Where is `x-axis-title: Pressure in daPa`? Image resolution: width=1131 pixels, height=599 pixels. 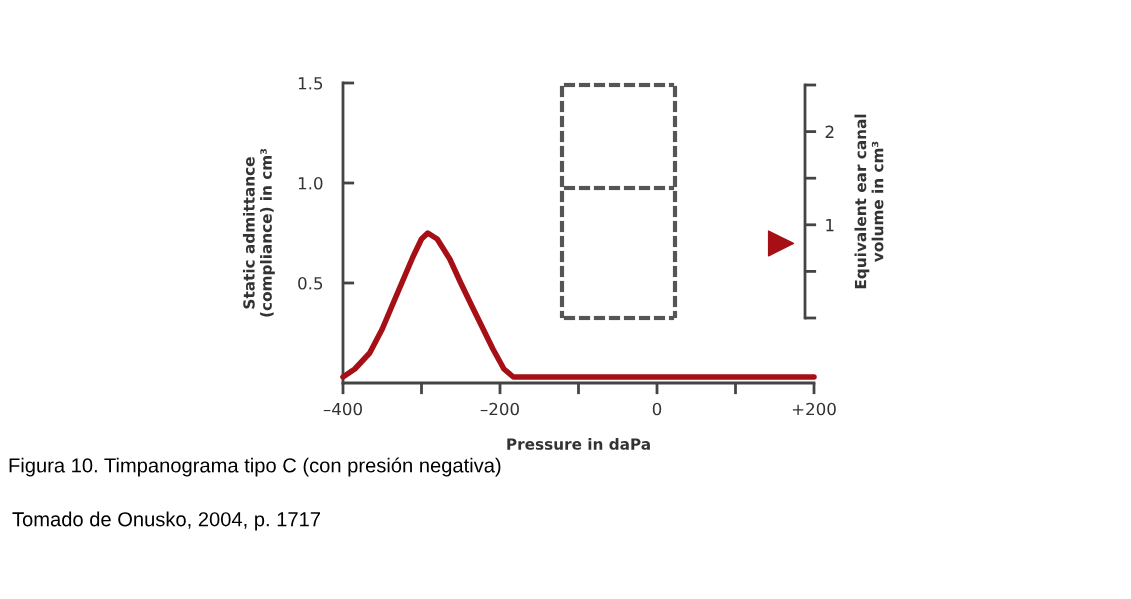 x-axis-title: Pressure in daPa is located at coordinates (578, 444).